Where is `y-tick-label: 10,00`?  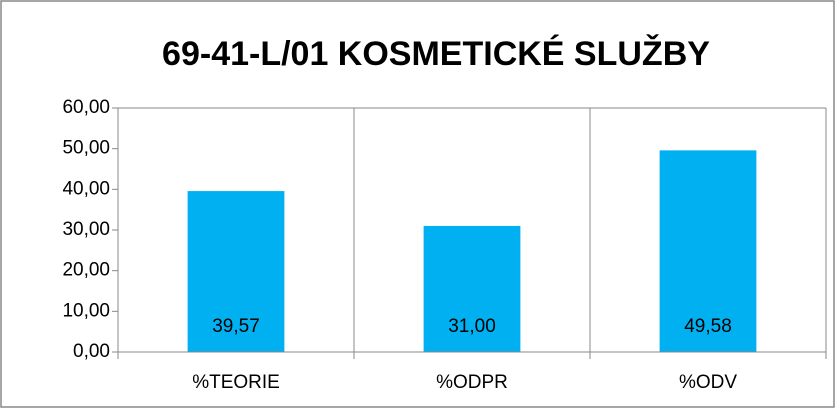
y-tick-label: 10,00 is located at coordinates (86, 310).